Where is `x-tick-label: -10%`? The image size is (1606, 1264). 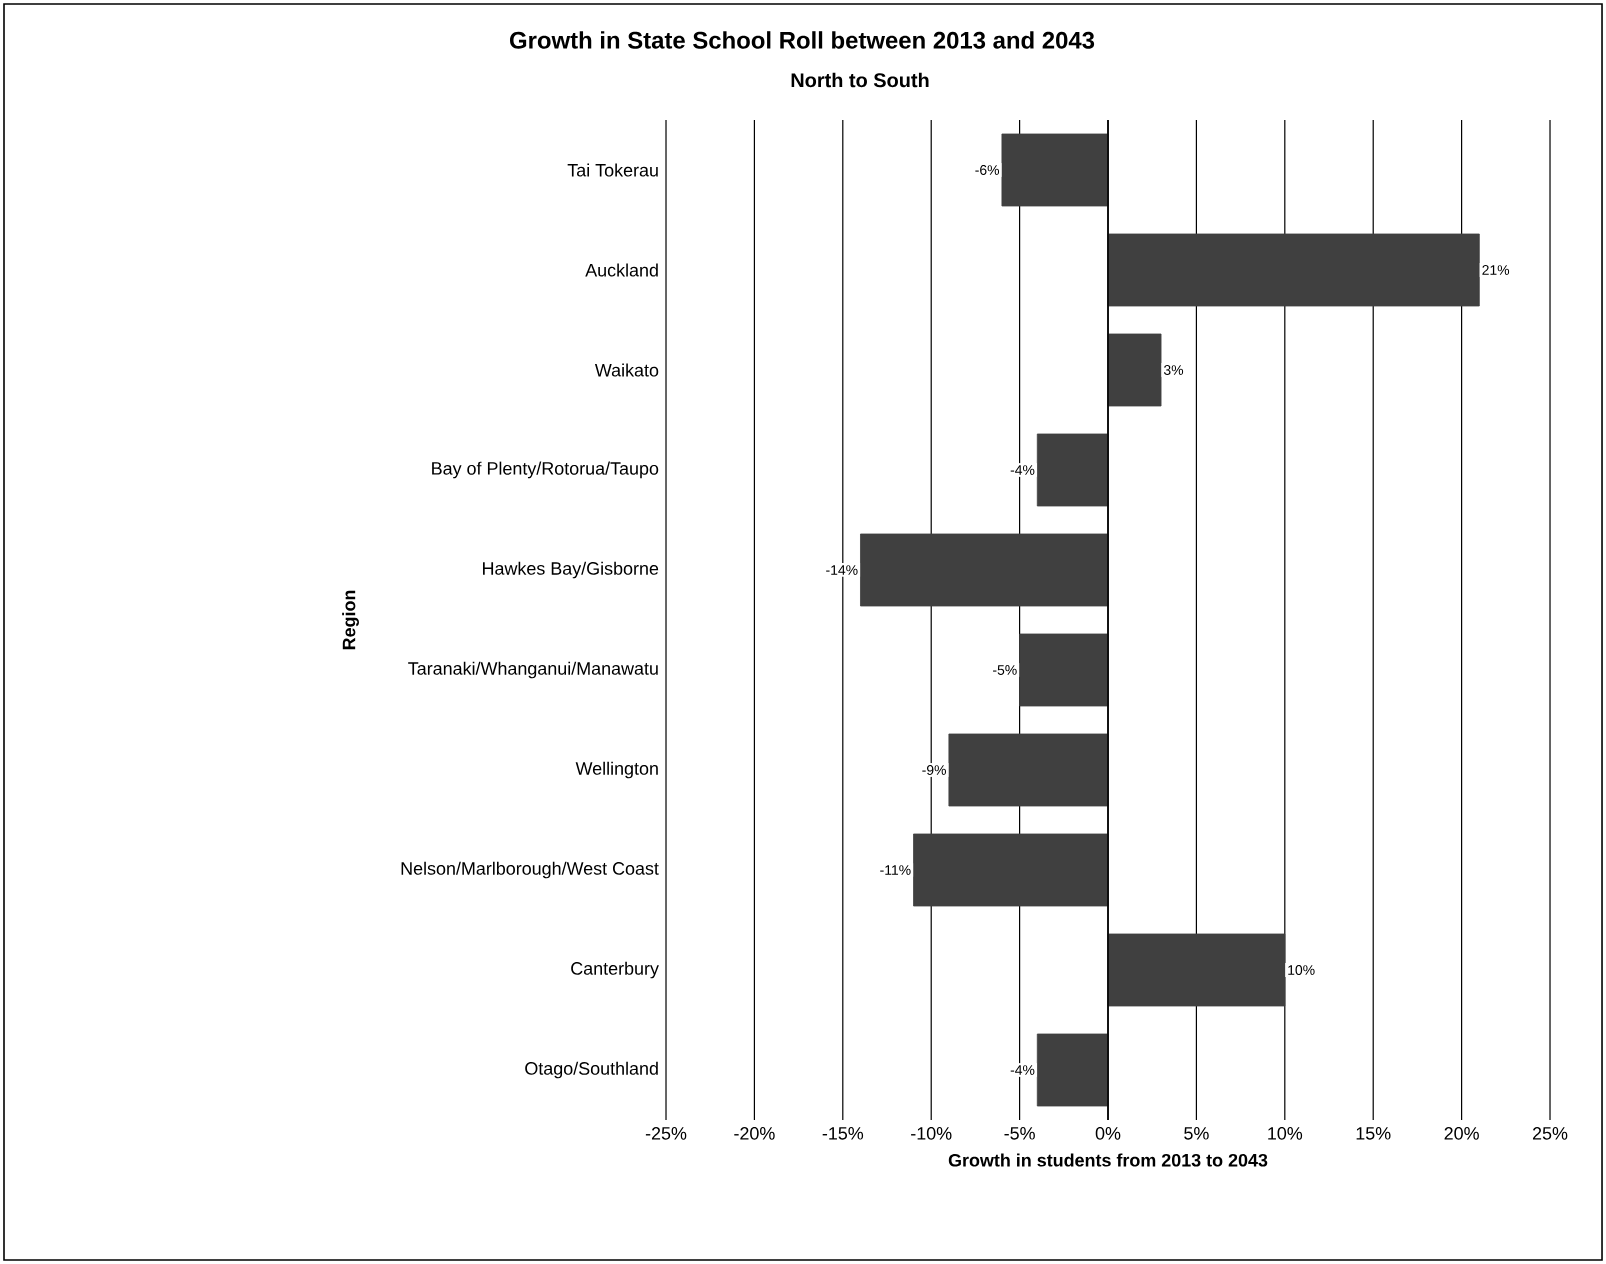 x-tick-label: -10% is located at coordinates (931, 1133).